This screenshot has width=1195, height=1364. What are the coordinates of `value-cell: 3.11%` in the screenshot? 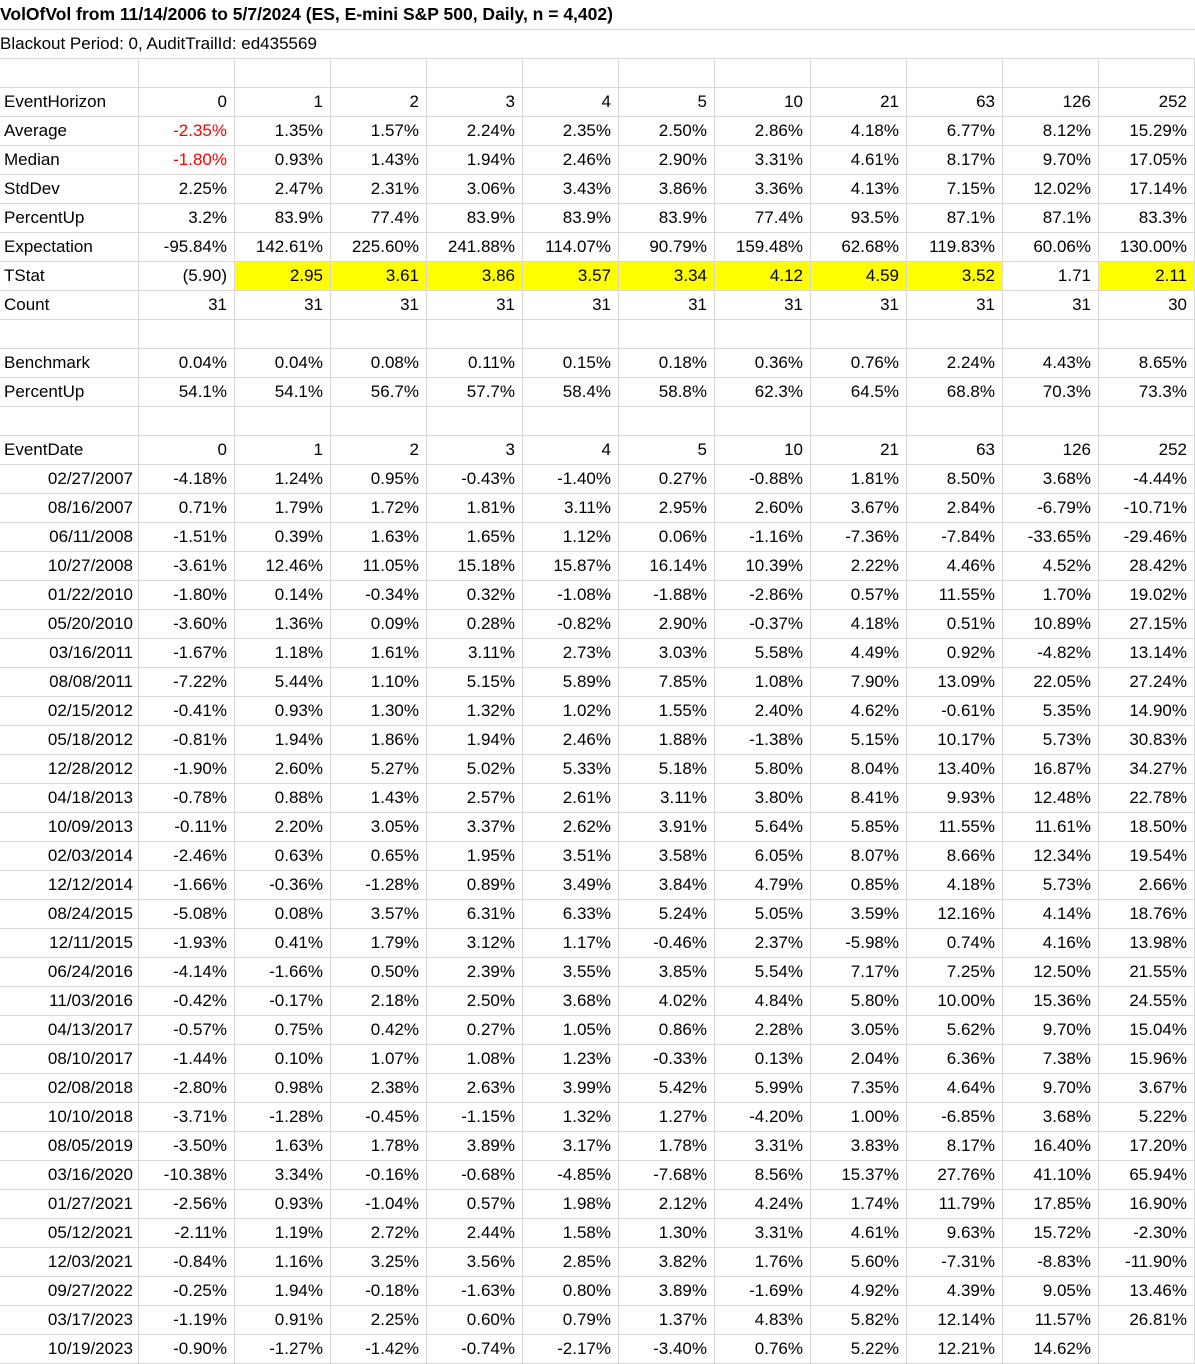 It's located at (475, 653).